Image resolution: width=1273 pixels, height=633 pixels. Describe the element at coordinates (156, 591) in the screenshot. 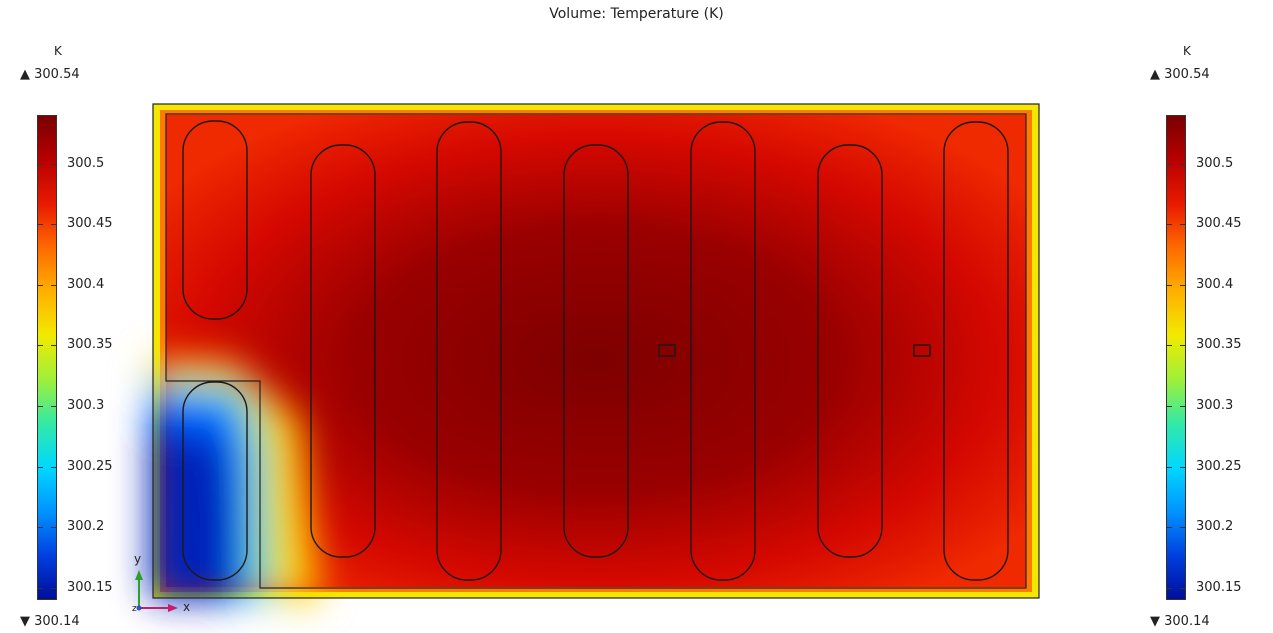

I see `axis-triad` at that location.